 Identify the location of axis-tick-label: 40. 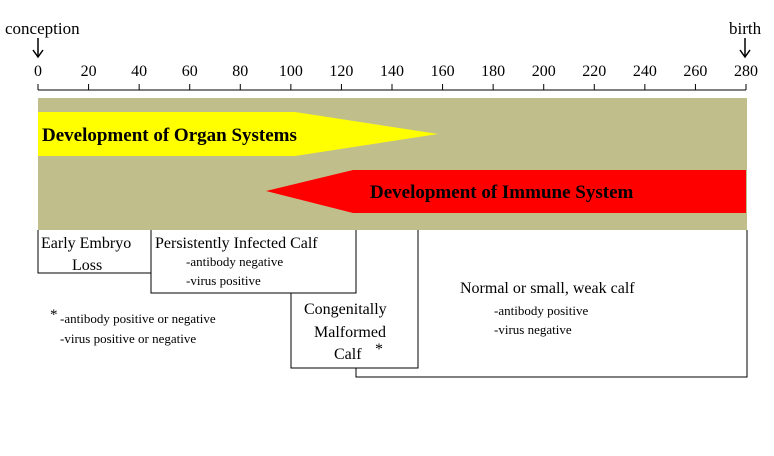
(139, 71).